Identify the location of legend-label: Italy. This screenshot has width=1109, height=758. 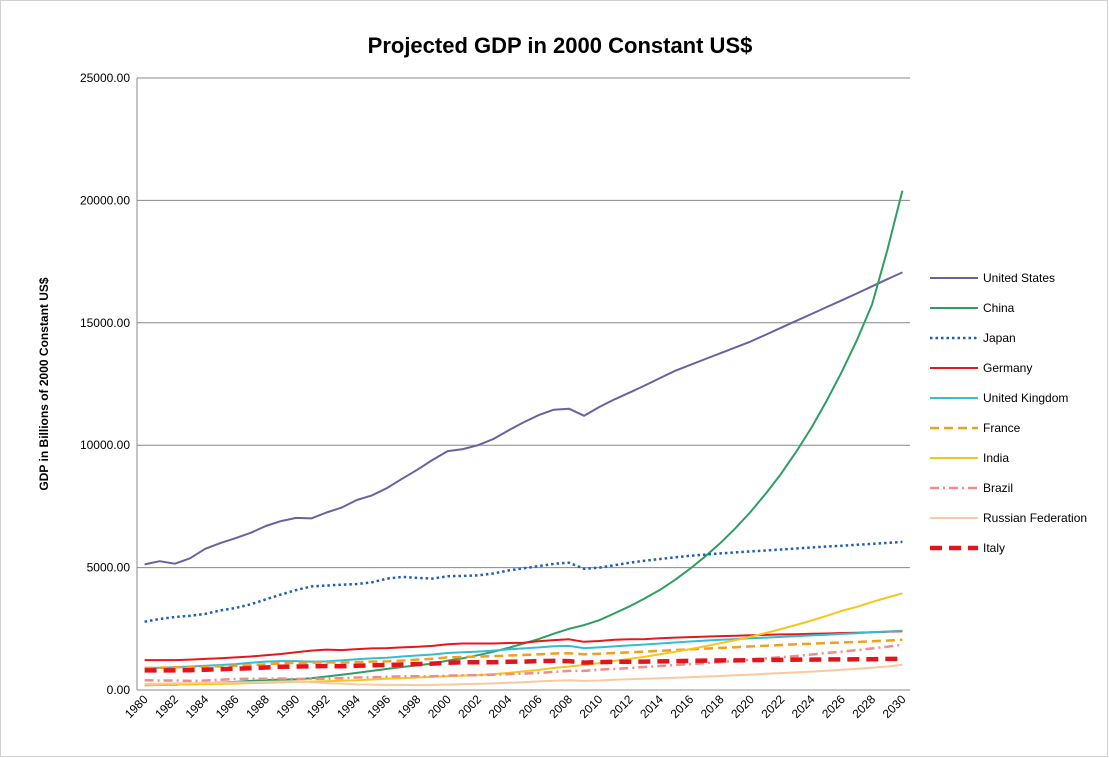
(994, 548).